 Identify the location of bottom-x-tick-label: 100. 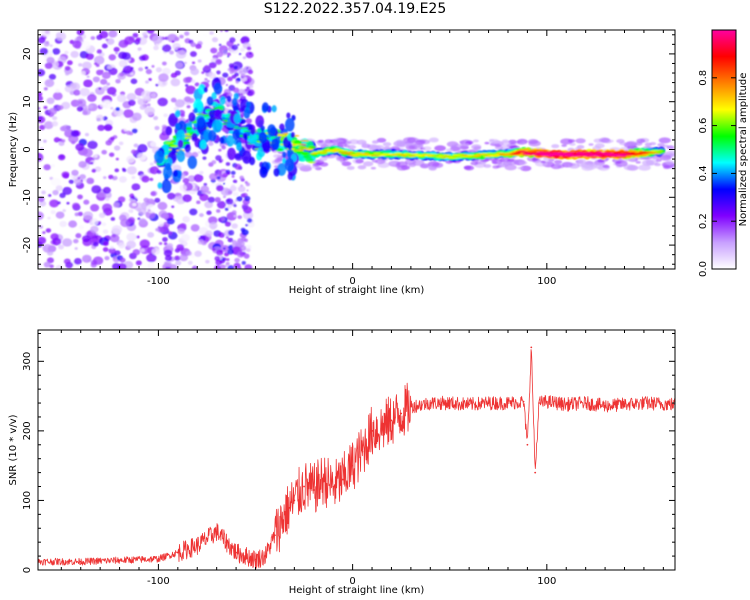
(546, 581).